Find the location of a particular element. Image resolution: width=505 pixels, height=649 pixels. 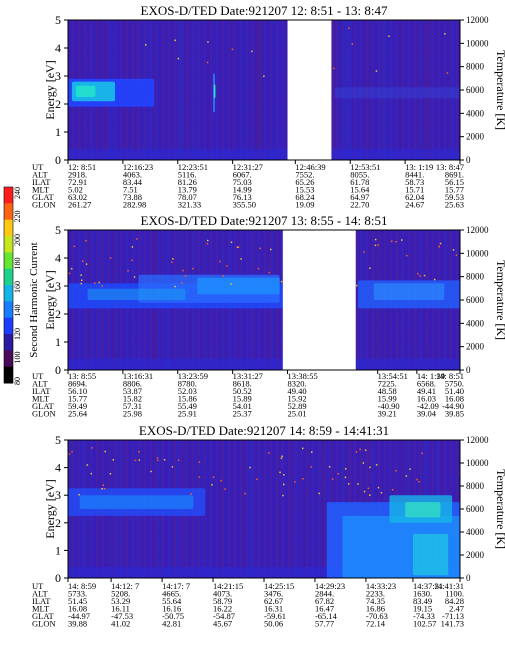

table-cell: 39.85 is located at coordinates (454, 414).